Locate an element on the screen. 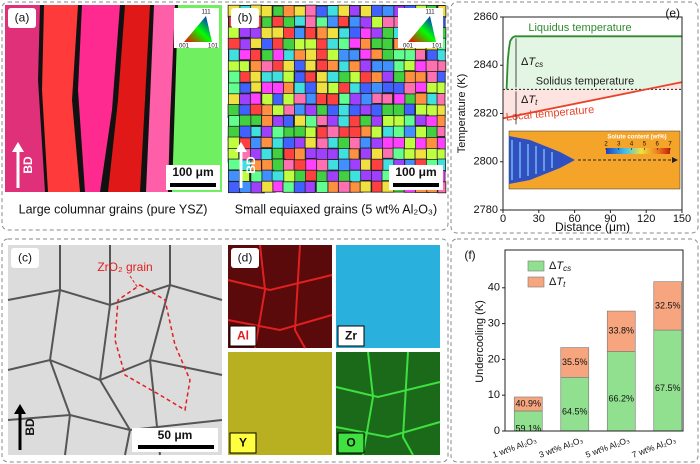  segment-label: 66.2% is located at coordinates (621, 399).